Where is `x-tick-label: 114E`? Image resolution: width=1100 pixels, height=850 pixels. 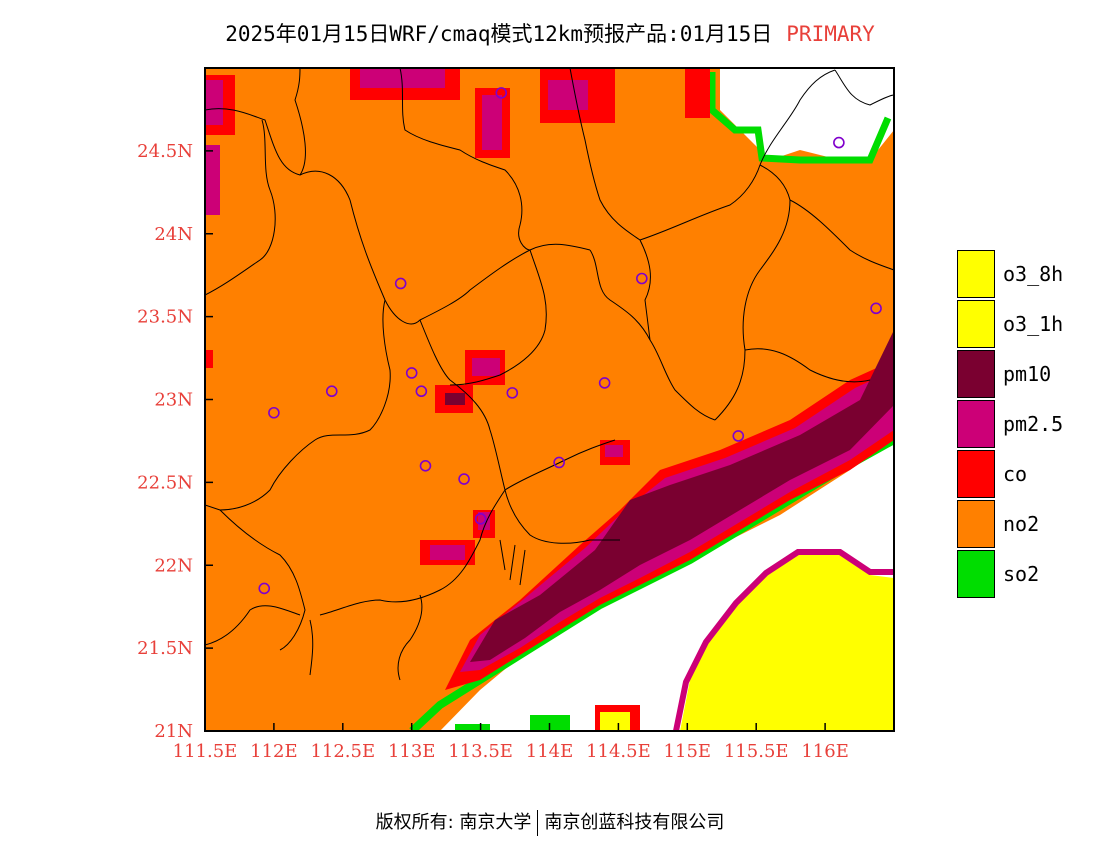
x-tick-label: 114E is located at coordinates (550, 751).